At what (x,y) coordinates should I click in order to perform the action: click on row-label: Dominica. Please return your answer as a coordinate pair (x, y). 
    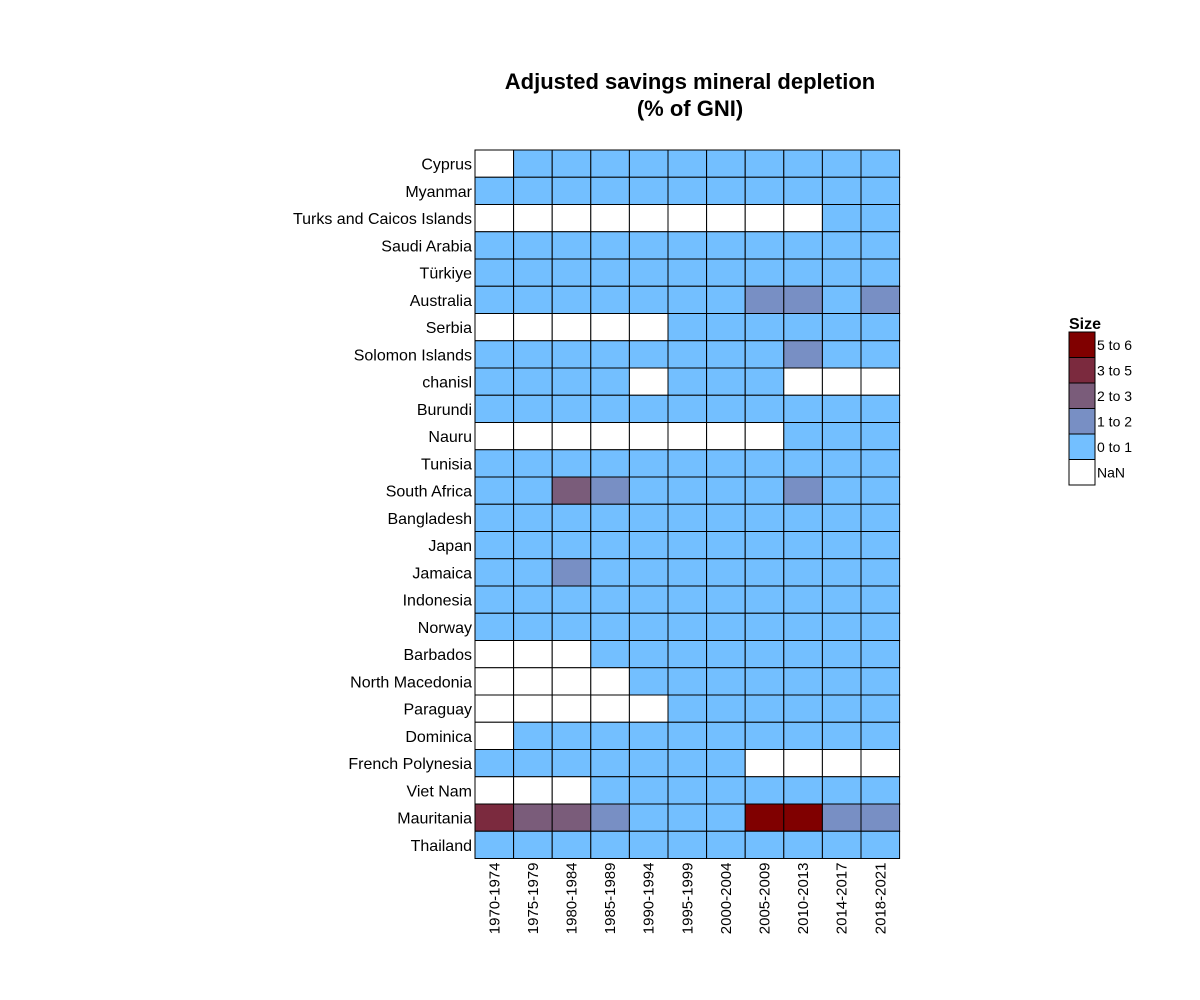
    Looking at the image, I should click on (438, 737).